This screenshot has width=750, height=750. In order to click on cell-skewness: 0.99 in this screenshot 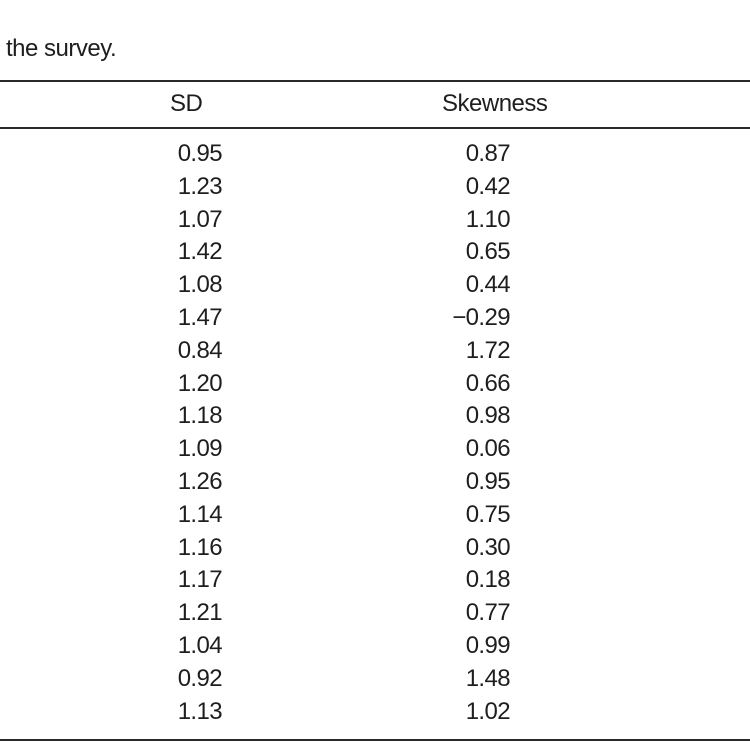, I will do `click(488, 645)`.